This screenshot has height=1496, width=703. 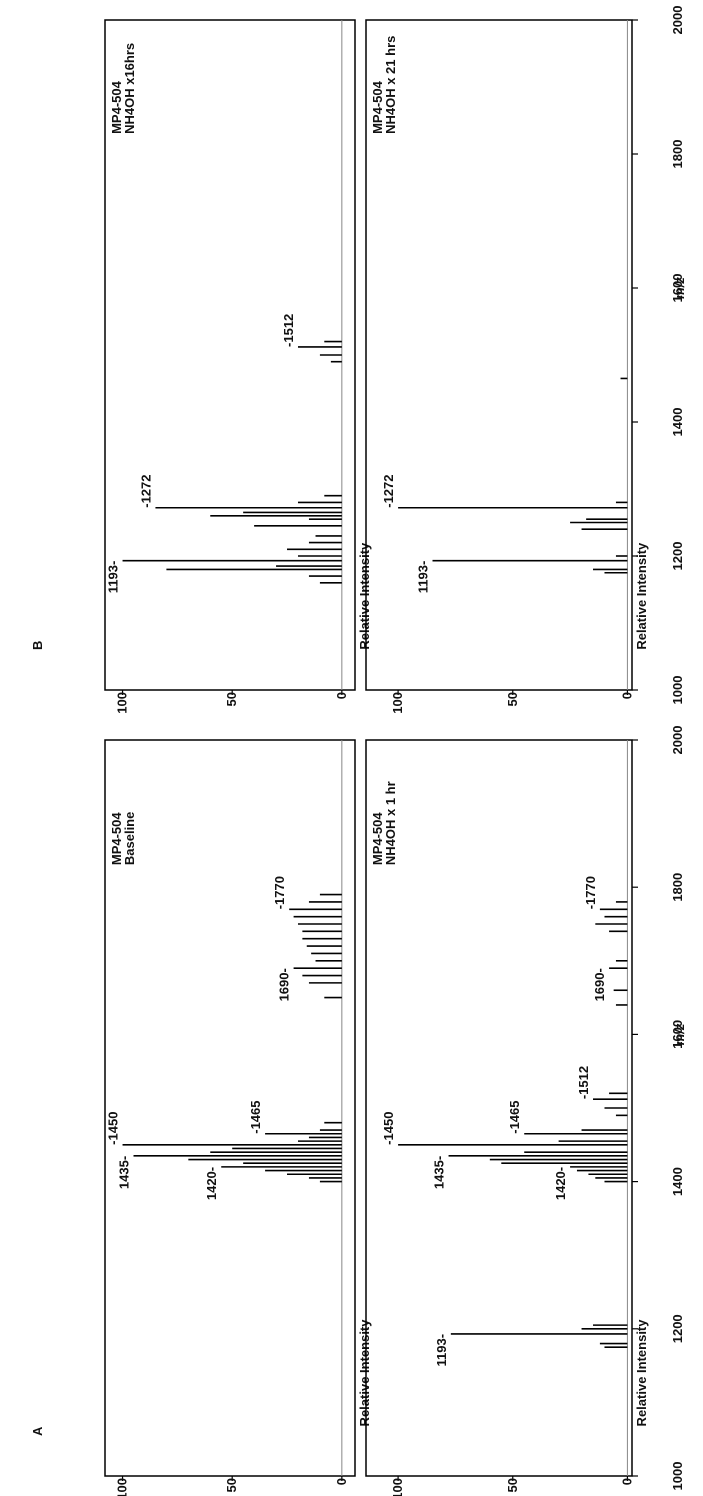 What do you see at coordinates (390, 85) in the screenshot?
I see `panel-annotation: NH4OH x 21 hrs` at bounding box center [390, 85].